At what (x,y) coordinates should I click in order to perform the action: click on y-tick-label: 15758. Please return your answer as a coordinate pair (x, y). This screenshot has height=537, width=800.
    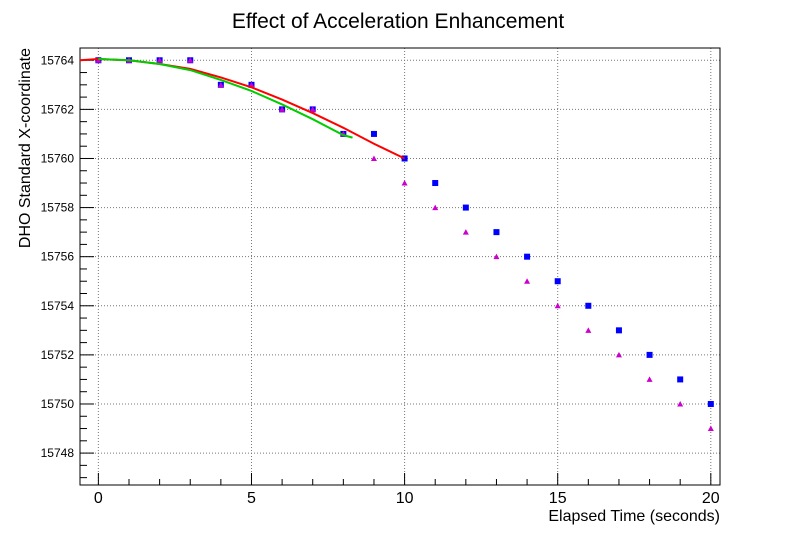
    Looking at the image, I should click on (58, 208).